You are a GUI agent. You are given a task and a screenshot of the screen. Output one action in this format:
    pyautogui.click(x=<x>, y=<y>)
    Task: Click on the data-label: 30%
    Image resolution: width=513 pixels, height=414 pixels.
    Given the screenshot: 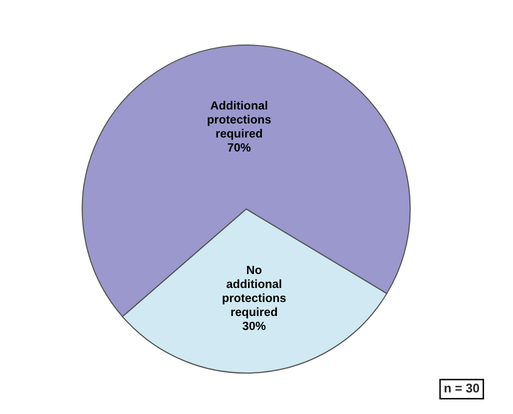 What is the action you would take?
    pyautogui.click(x=254, y=326)
    